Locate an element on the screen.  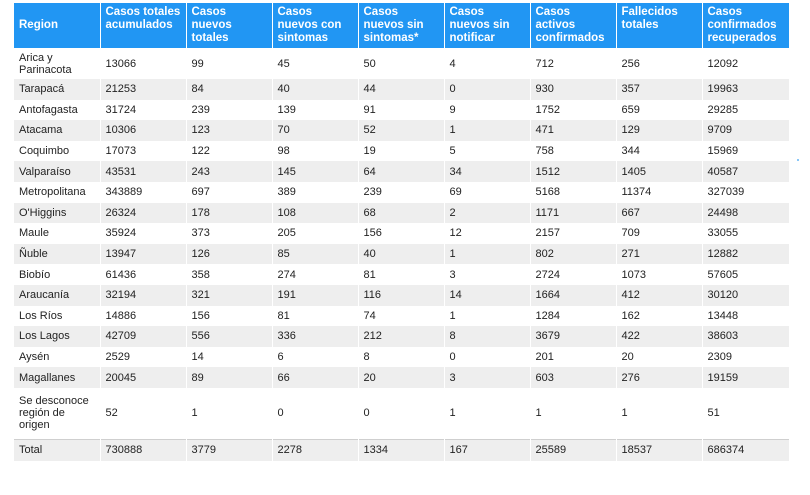
value-cell: 357 is located at coordinates (659, 89).